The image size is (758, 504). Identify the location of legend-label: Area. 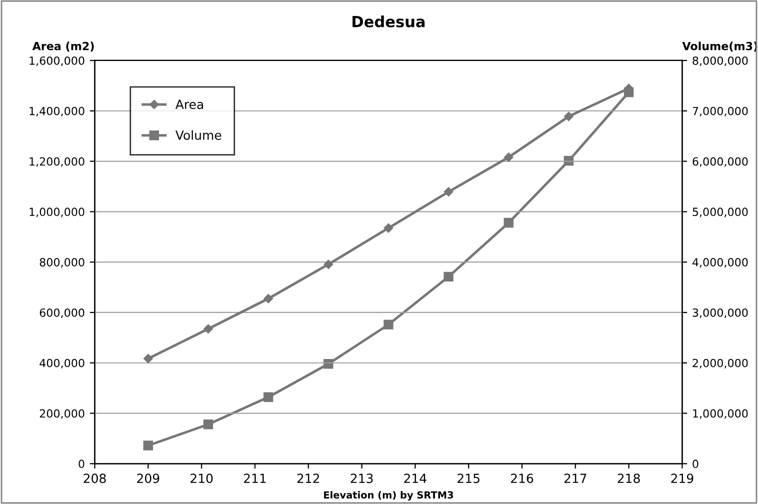
(189, 105).